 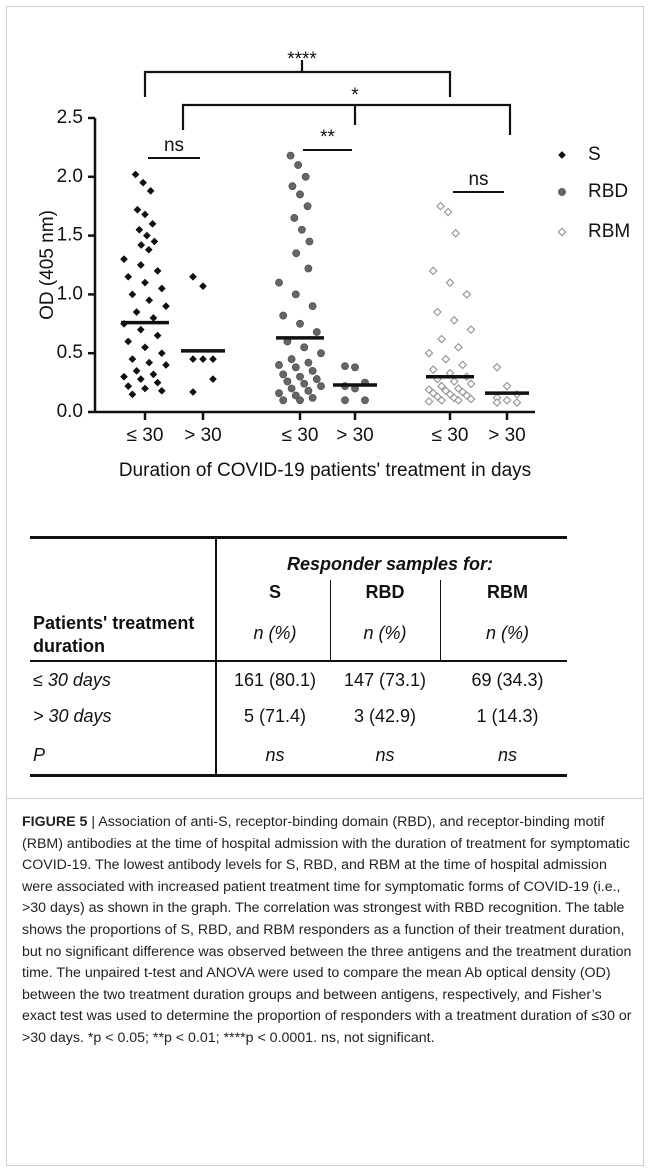 I want to click on y-tick-label: 0.0, so click(x=70, y=411).